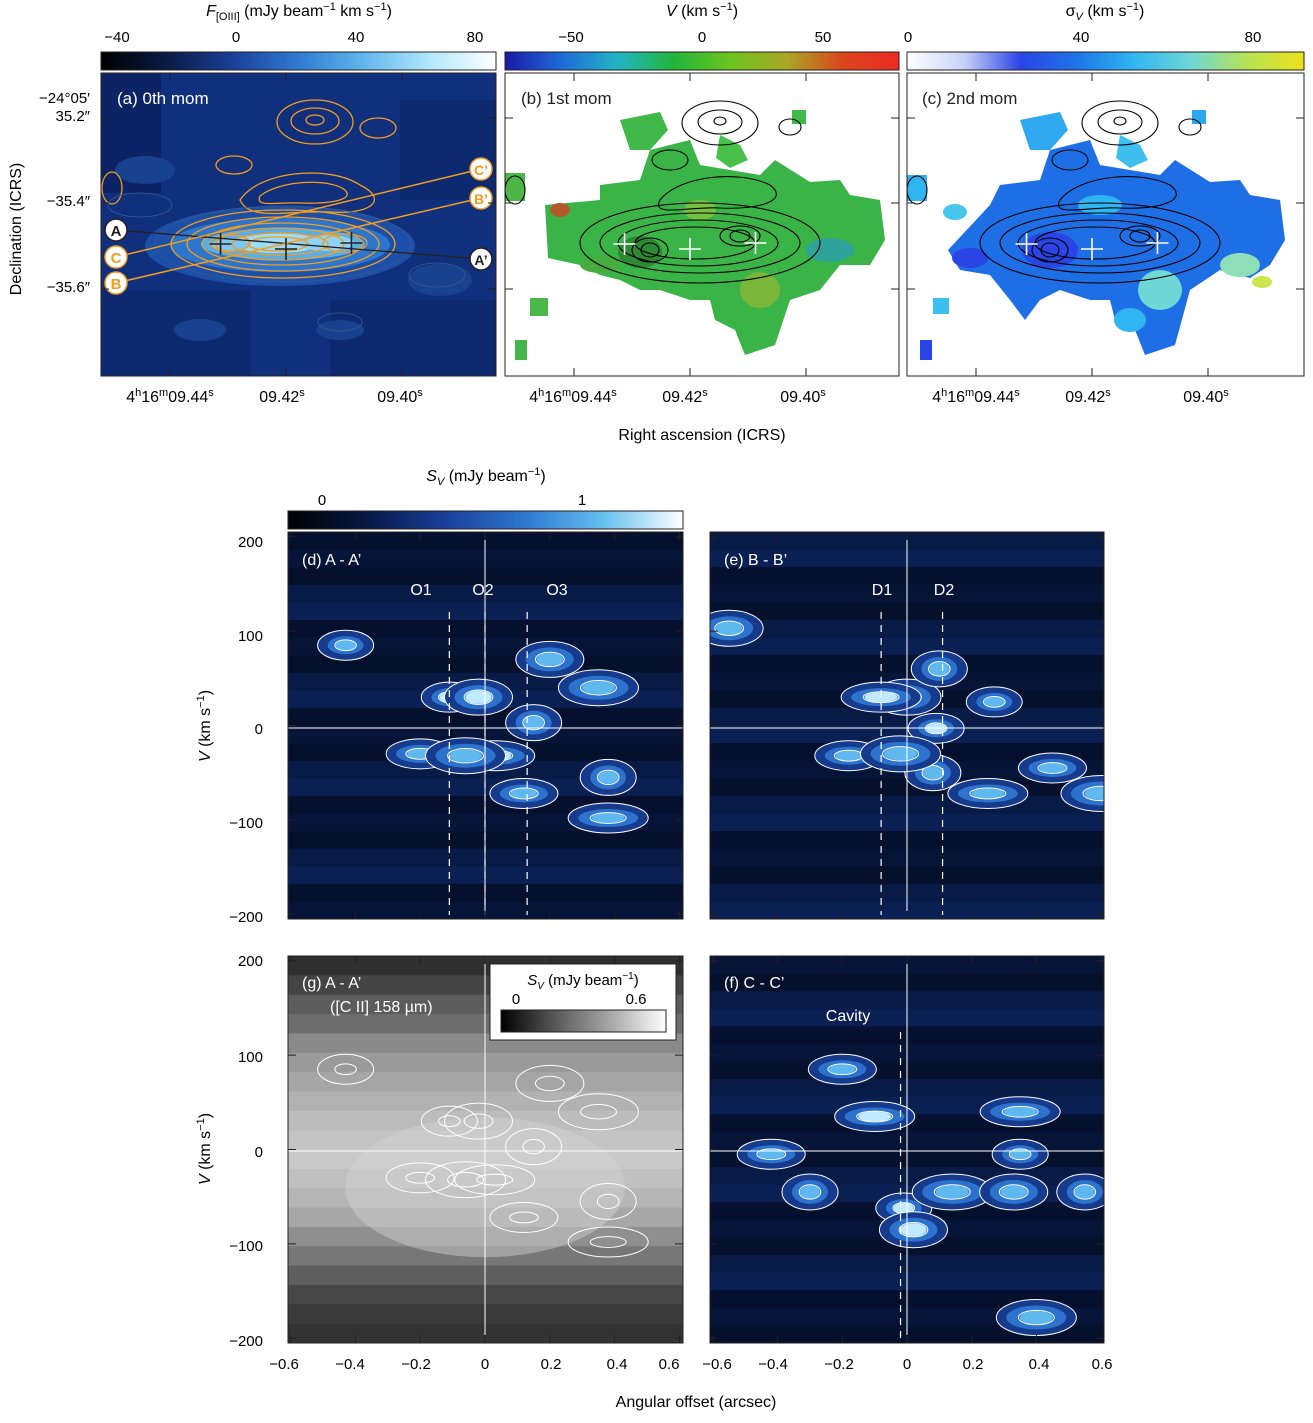 This screenshot has width=1313, height=1423. I want to click on colorbar-c-tick-label: 0, so click(908, 37).